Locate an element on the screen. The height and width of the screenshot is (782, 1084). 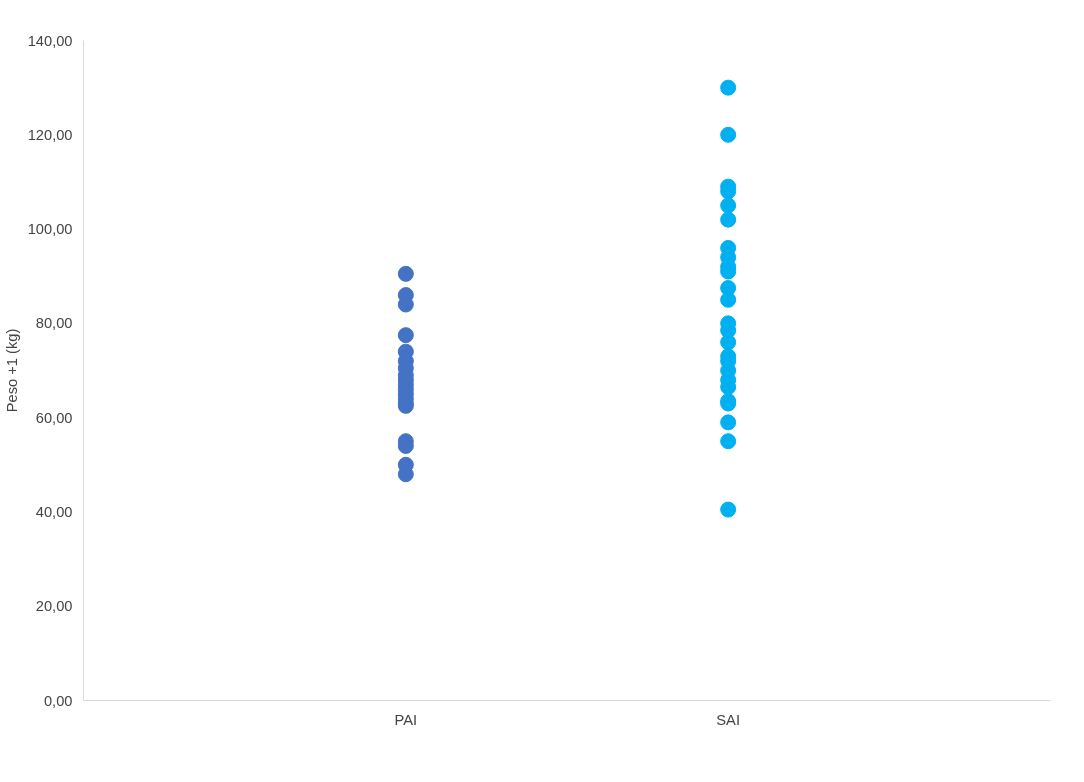
y-tick-label: 140,00 is located at coordinates (50, 40).